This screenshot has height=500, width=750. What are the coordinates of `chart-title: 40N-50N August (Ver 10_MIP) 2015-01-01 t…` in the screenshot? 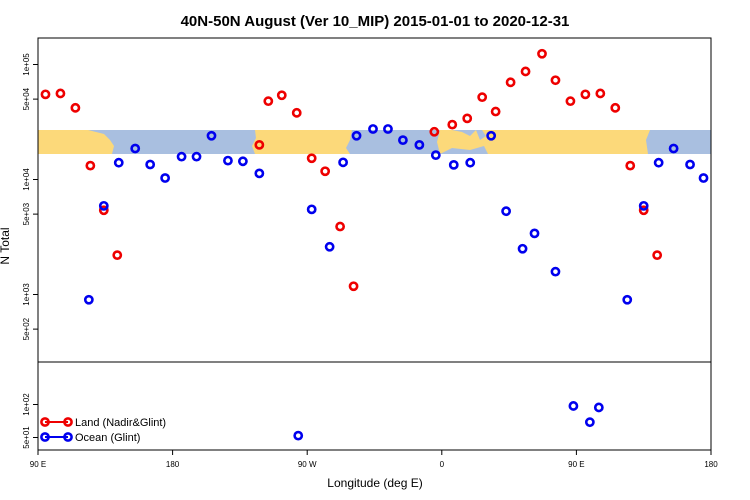 It's located at (375, 21).